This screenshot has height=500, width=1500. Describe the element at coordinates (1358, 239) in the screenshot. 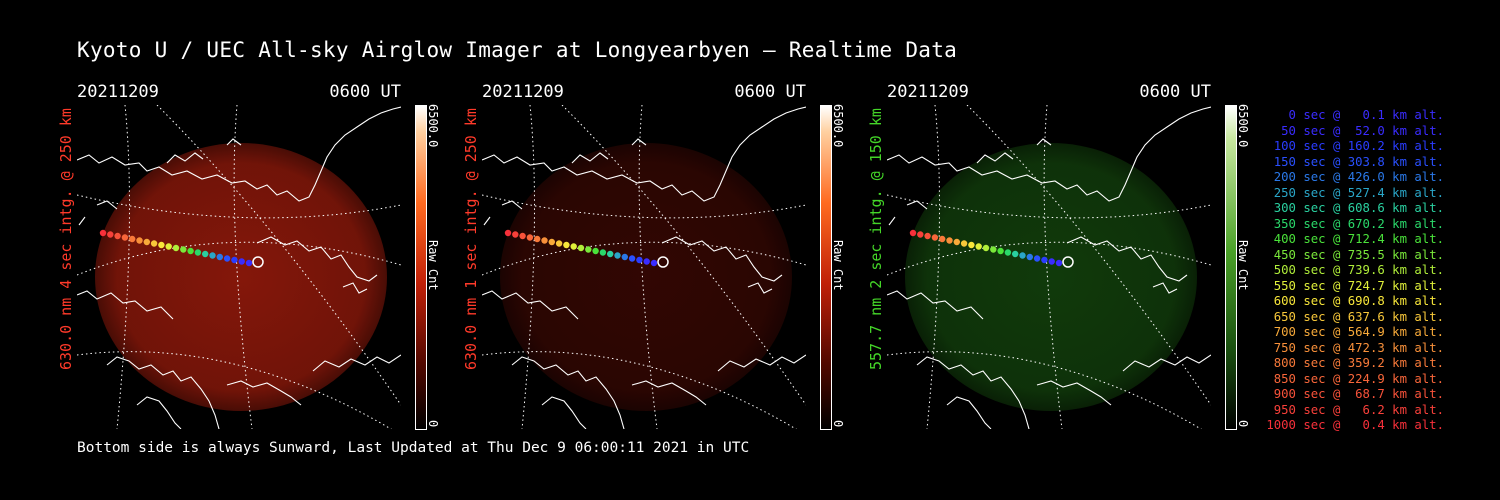

I see `legend-row: 400 sec @ 712.4 km alt.` at that location.